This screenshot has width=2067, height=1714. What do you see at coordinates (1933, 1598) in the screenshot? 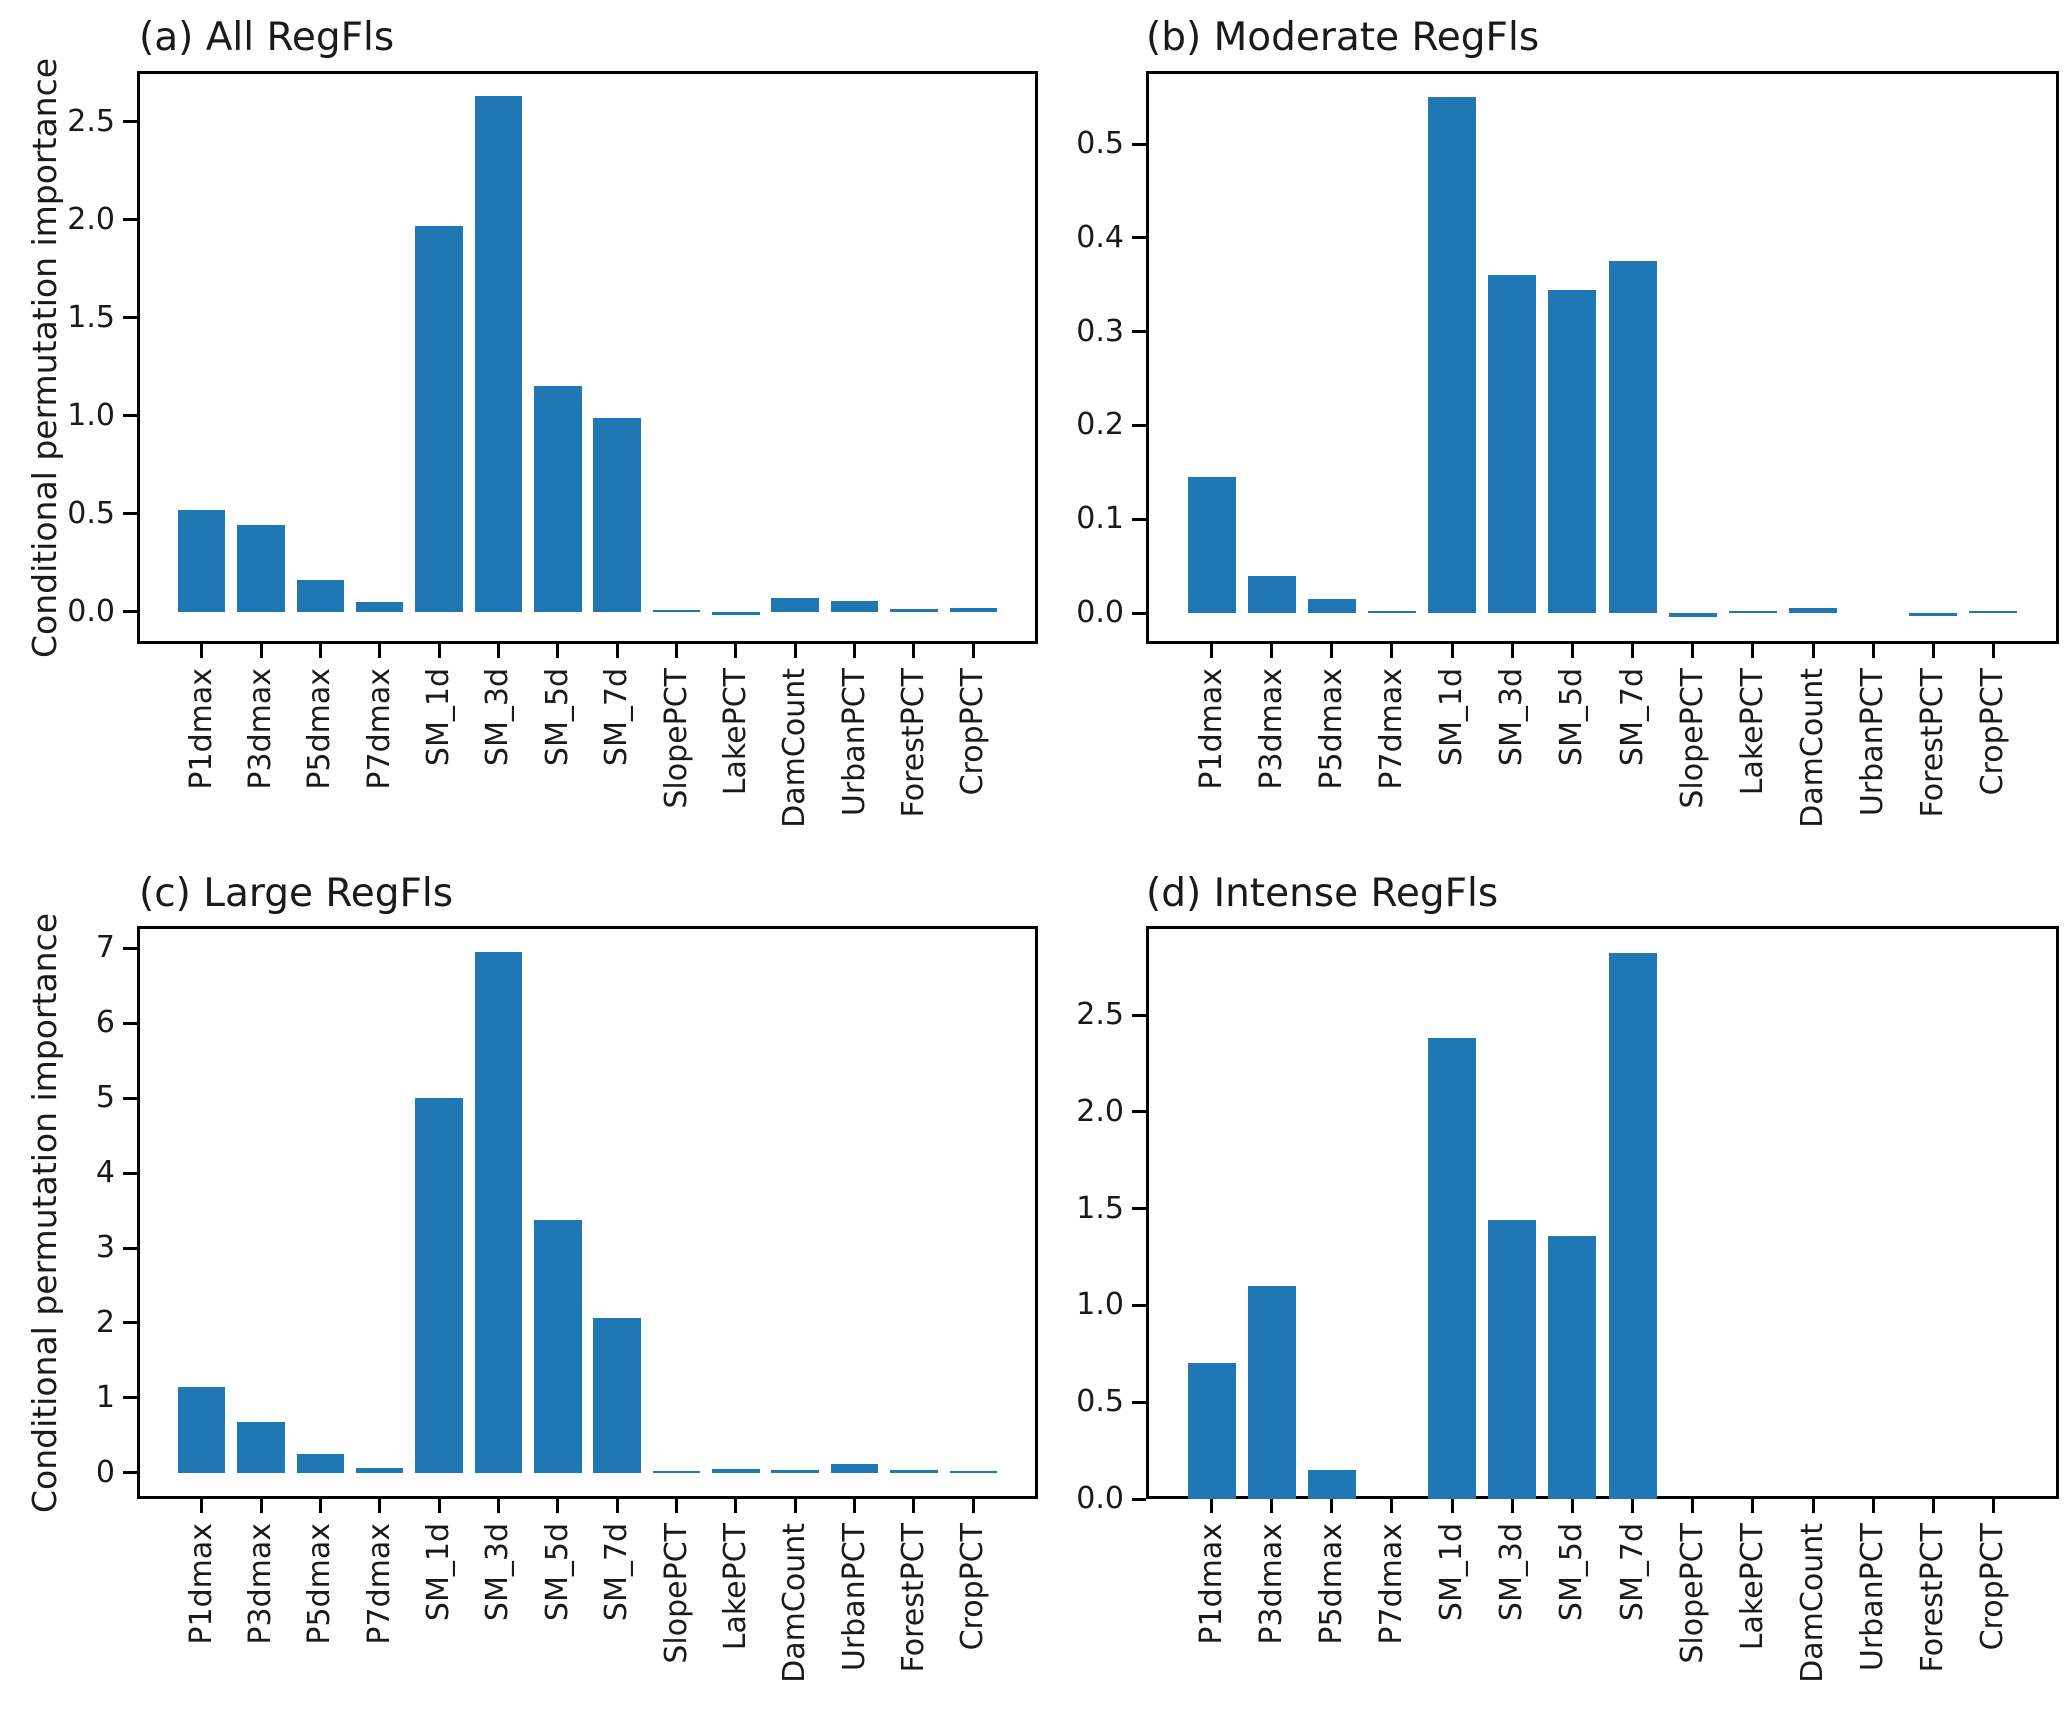
I see `x-tick-label-d-ForestPCT: ForestPCT` at bounding box center [1933, 1598].